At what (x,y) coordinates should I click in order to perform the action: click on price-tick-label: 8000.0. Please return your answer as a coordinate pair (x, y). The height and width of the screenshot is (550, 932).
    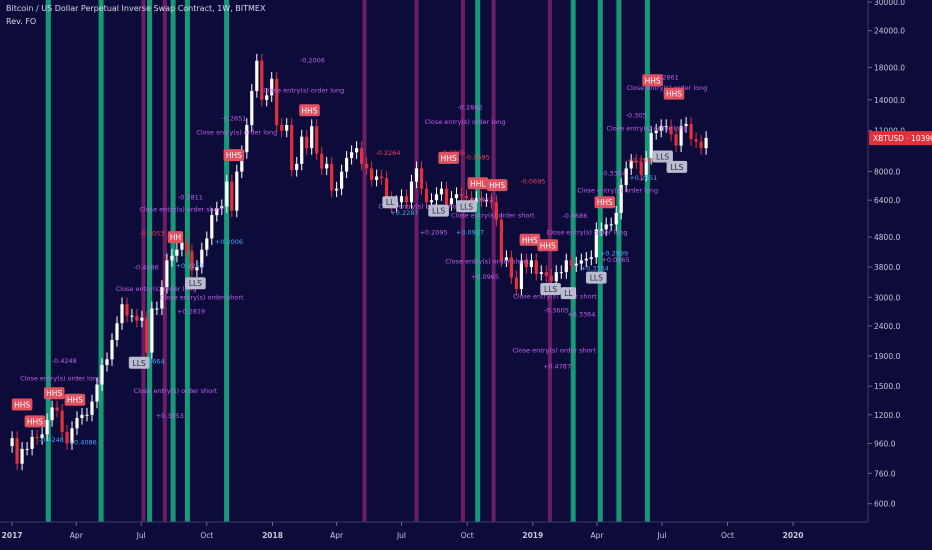
    Looking at the image, I should click on (887, 172).